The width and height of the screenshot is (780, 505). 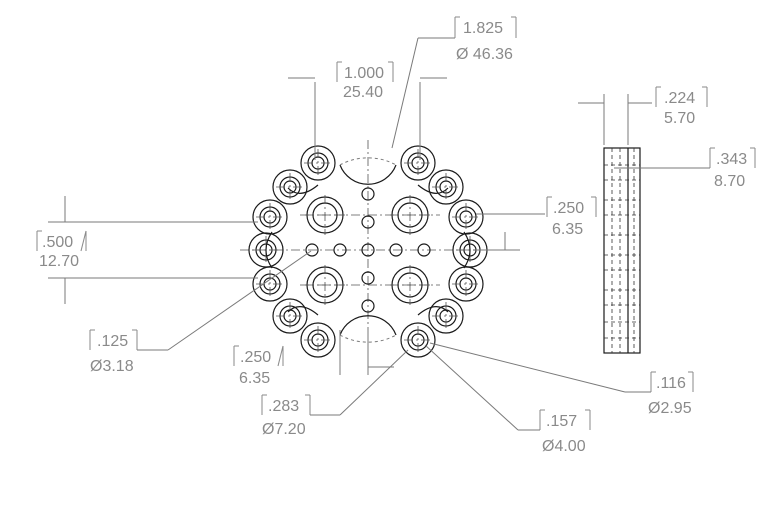 I want to click on dimension-250-right: .250 6.35, so click(x=536, y=223).